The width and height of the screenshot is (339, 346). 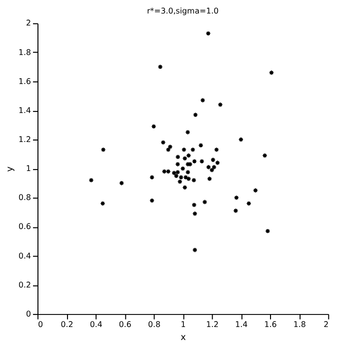 What do you see at coordinates (125, 325) in the screenshot?
I see `x-tick-label: 0.6` at bounding box center [125, 325].